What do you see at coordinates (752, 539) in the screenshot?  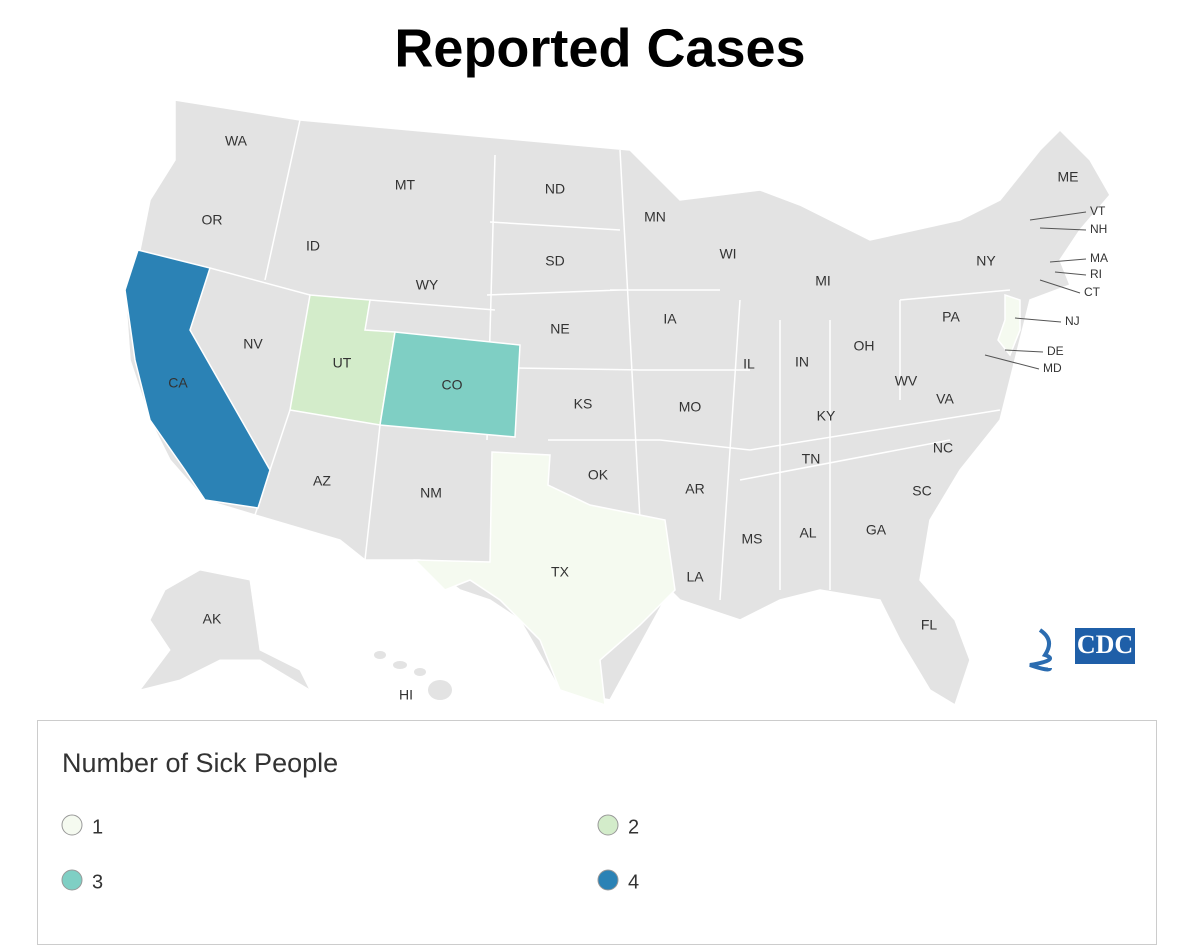 I see `state-label: MS` at bounding box center [752, 539].